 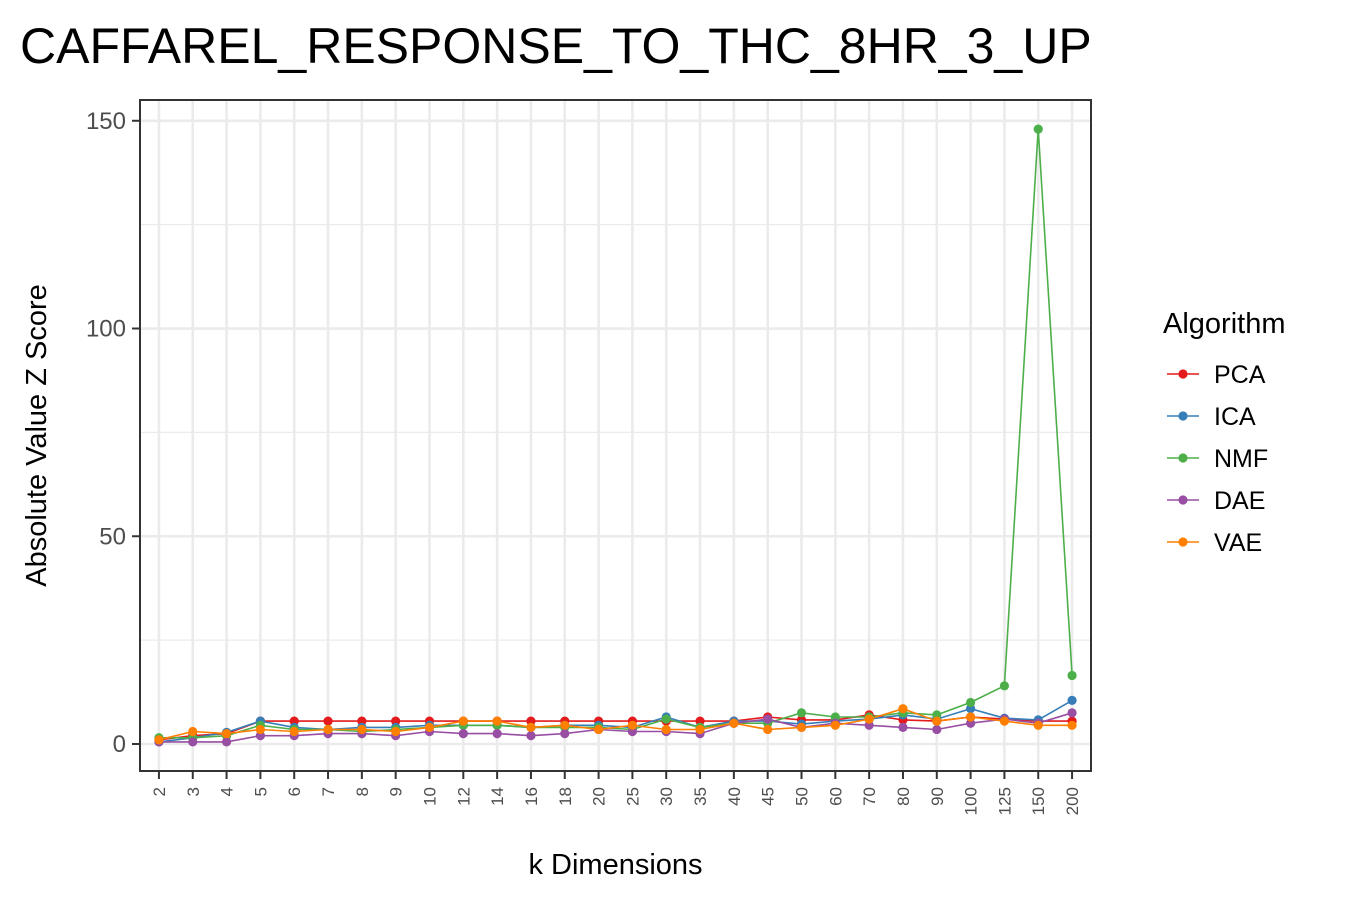 What do you see at coordinates (112, 536) in the screenshot?
I see `y-tick-label: 50` at bounding box center [112, 536].